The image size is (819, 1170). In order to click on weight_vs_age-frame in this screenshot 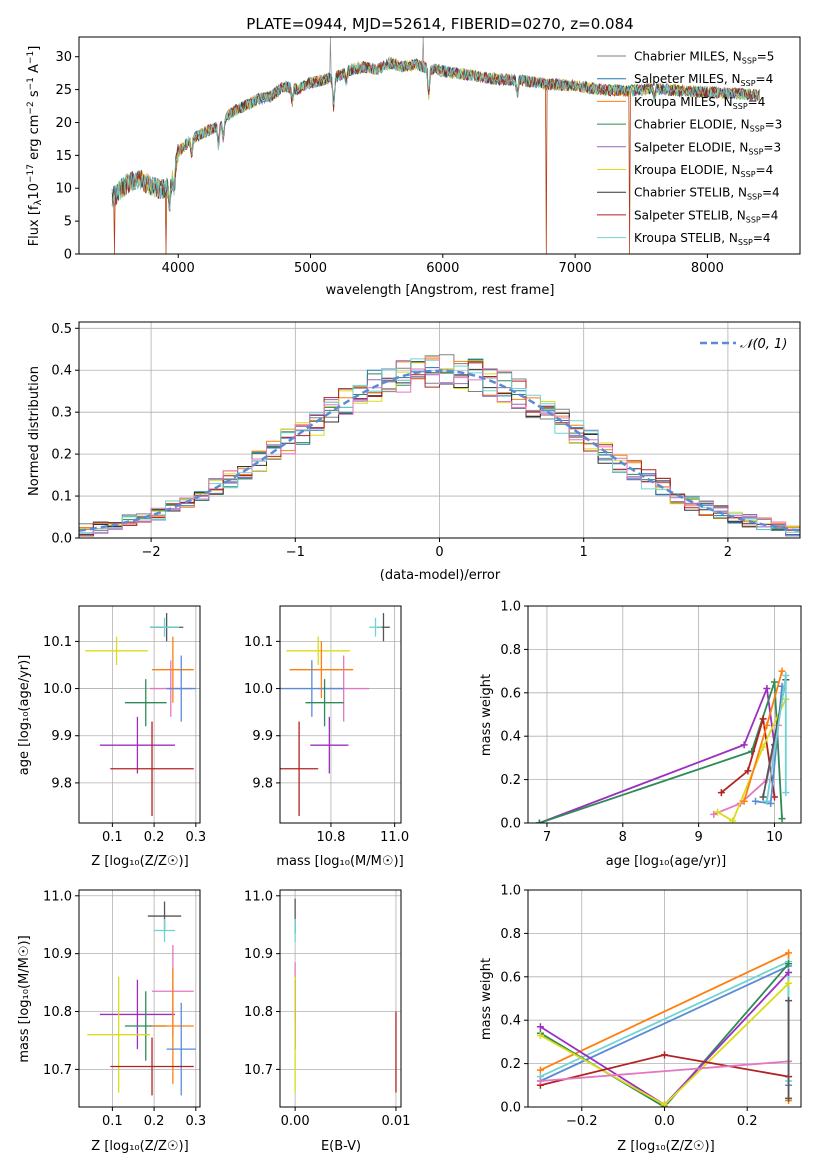, I will do `click(664, 714)`.